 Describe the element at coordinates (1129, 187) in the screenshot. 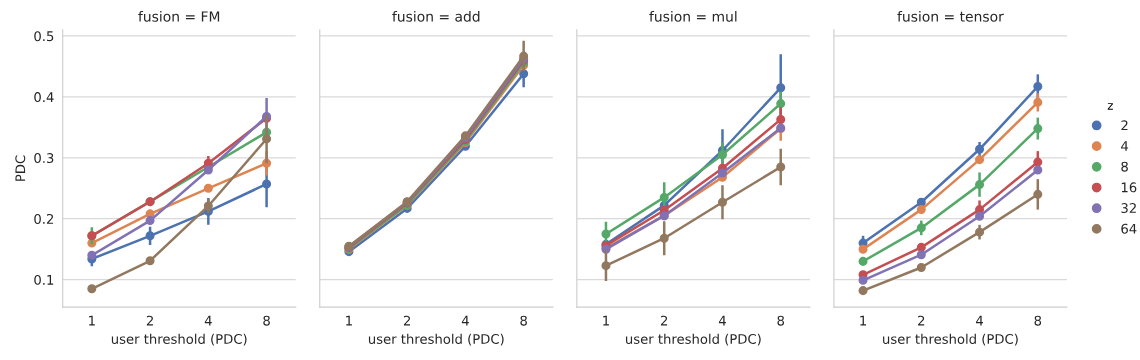

I see `legend-label: 16` at that location.